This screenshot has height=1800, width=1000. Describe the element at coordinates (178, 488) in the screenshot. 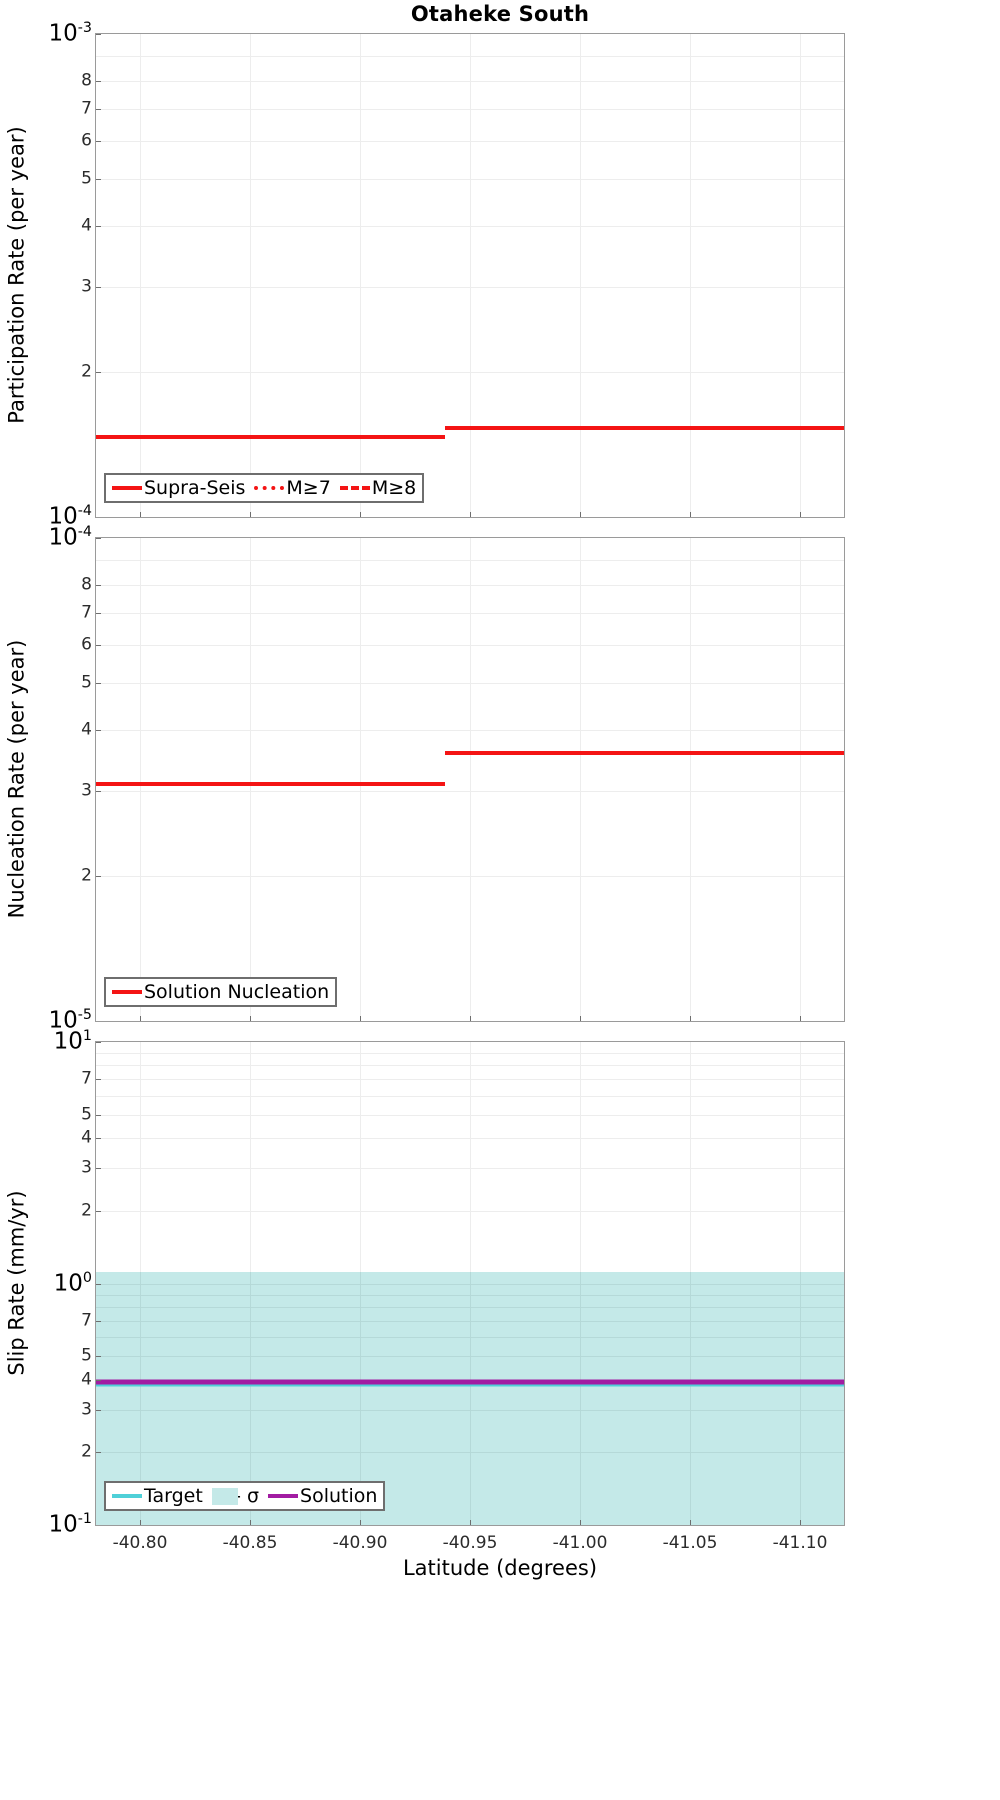

I see `legend-entry-supra-seis: Supra-Seis` at that location.